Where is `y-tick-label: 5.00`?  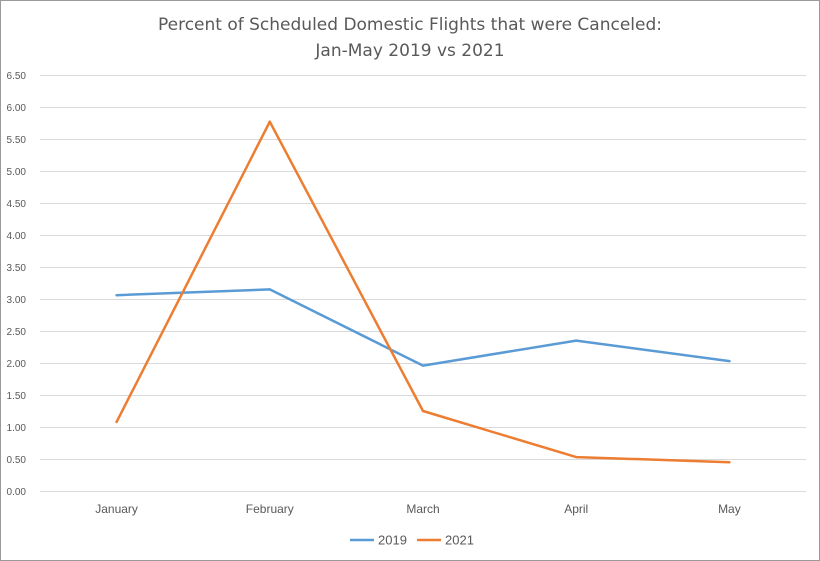
y-tick-label: 5.00 is located at coordinates (17, 172).